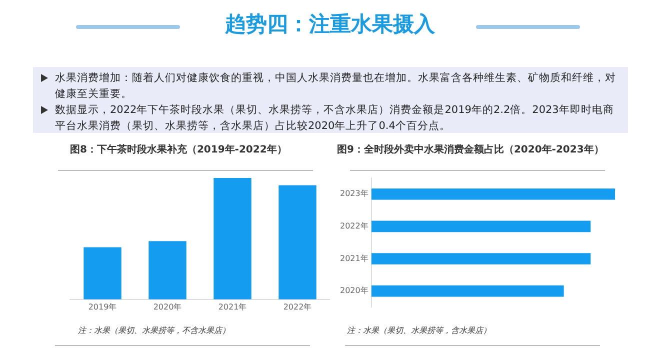  Describe the element at coordinates (335, 118) in the screenshot. I see `text: 数据显示，2022年下午茶时段水果（果切、水果捞等，不含水果店）消费金额是2019年的2.2倍。2023年即时电商平台水果消费（果切、水果捞等，含水果店）占比较2020年上升了0.4个百分点。` at that location.